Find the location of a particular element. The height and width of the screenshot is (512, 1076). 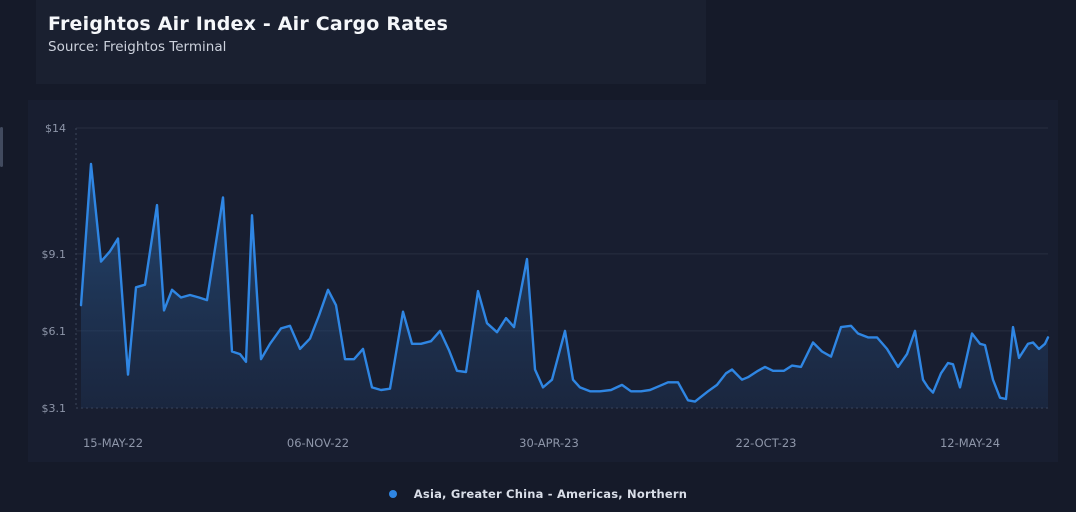

page-title: Freightos Air Index - Air Cargo Rates is located at coordinates (248, 24).